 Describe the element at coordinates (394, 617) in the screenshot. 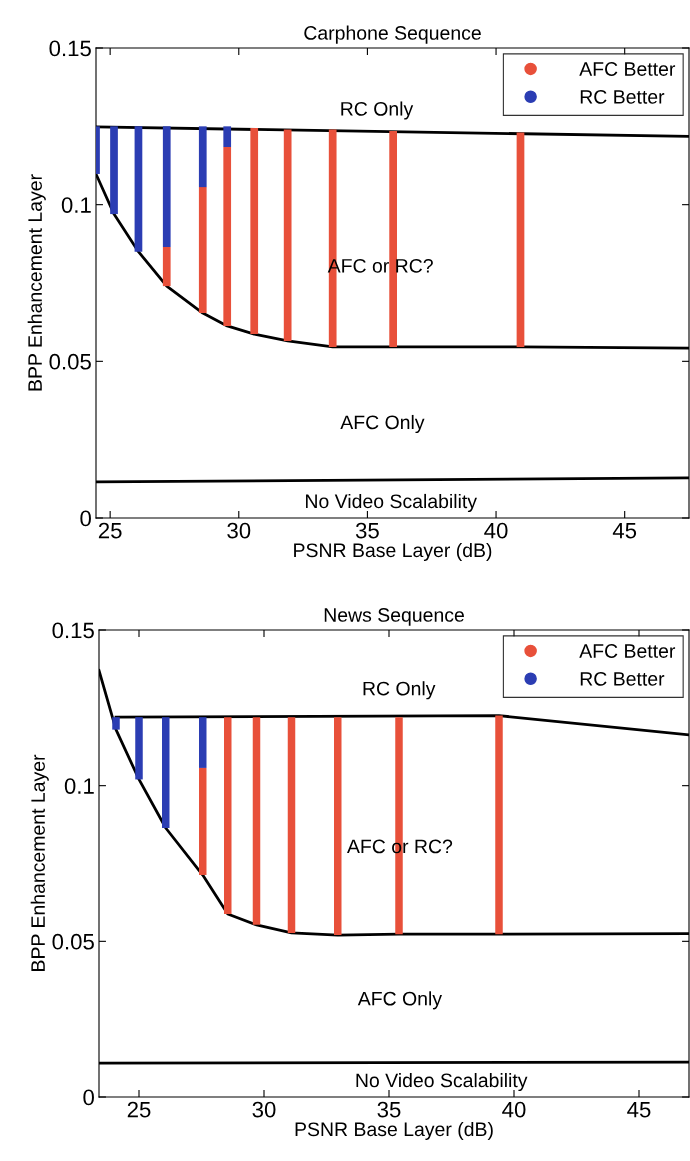

I see `chart-title: News Sequence` at that location.